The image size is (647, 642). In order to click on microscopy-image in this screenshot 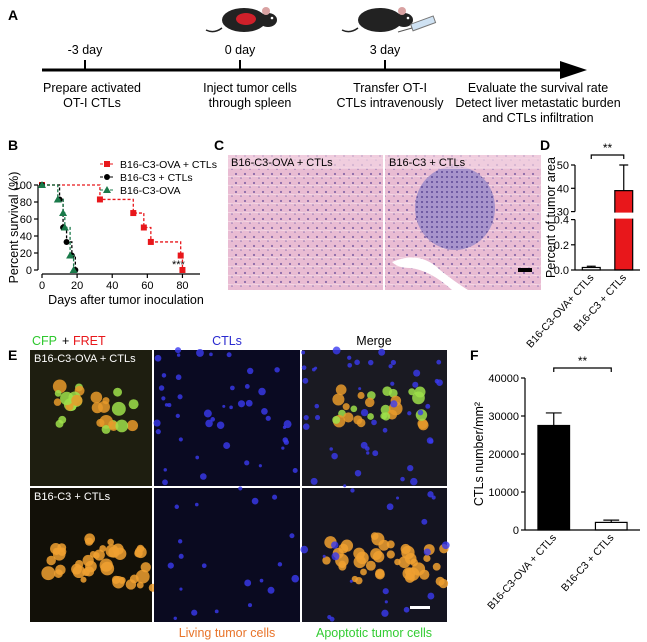, I will do `click(91, 418)`.